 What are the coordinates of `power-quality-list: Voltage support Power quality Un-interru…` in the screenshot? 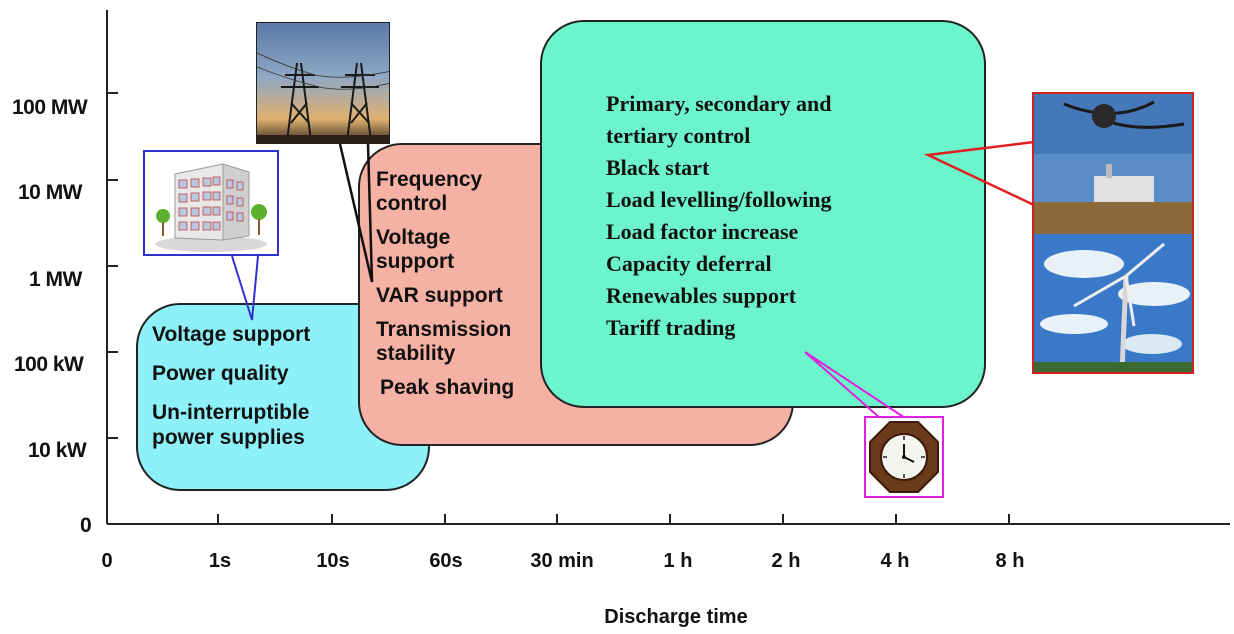 It's located at (257, 393).